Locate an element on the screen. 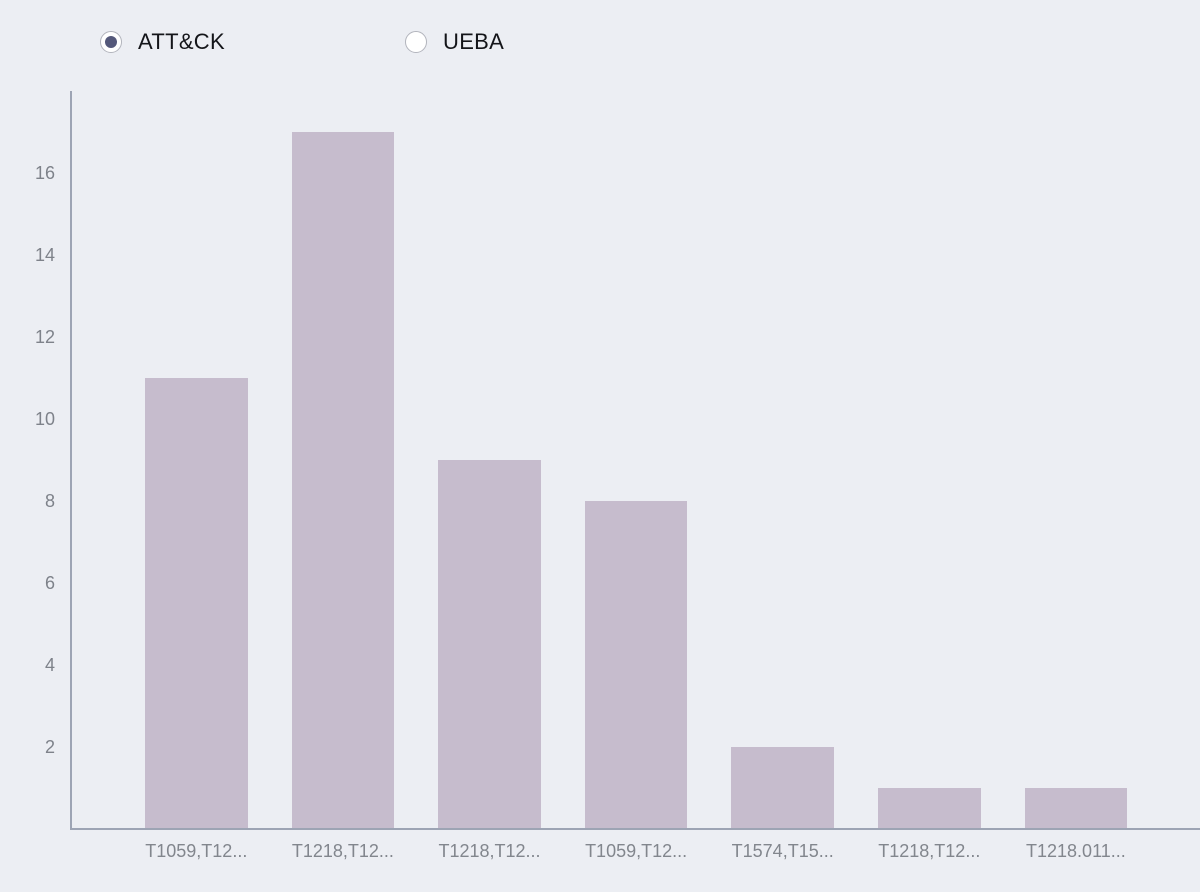  radio-selected-icon is located at coordinates (111, 42).